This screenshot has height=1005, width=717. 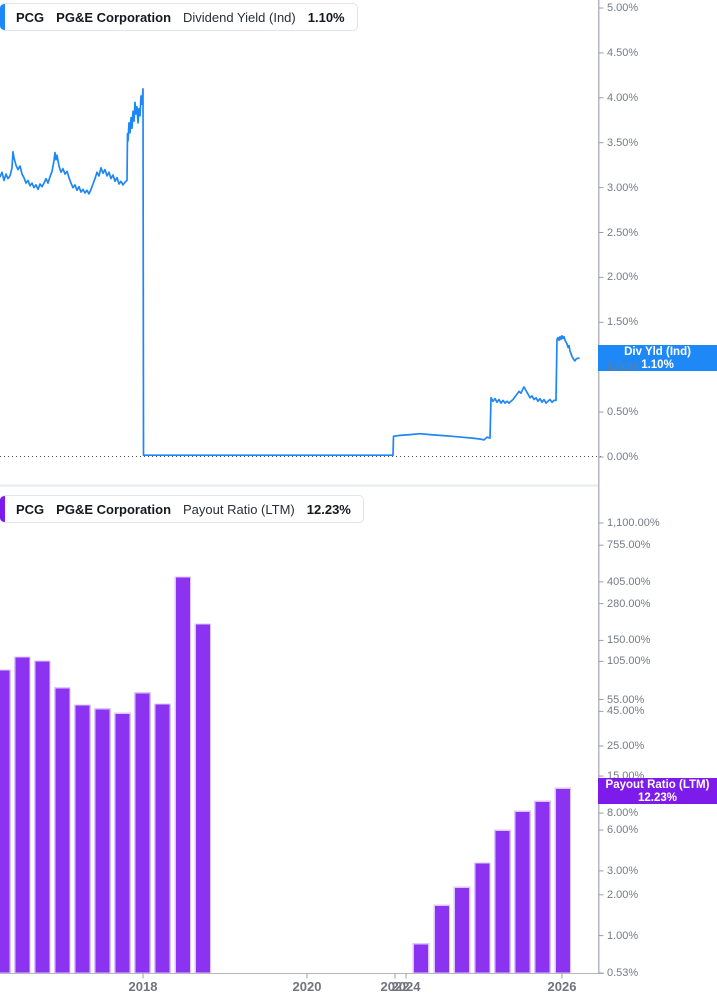 I want to click on legend-metric: Payout Ratio (LTM), so click(x=239, y=509).